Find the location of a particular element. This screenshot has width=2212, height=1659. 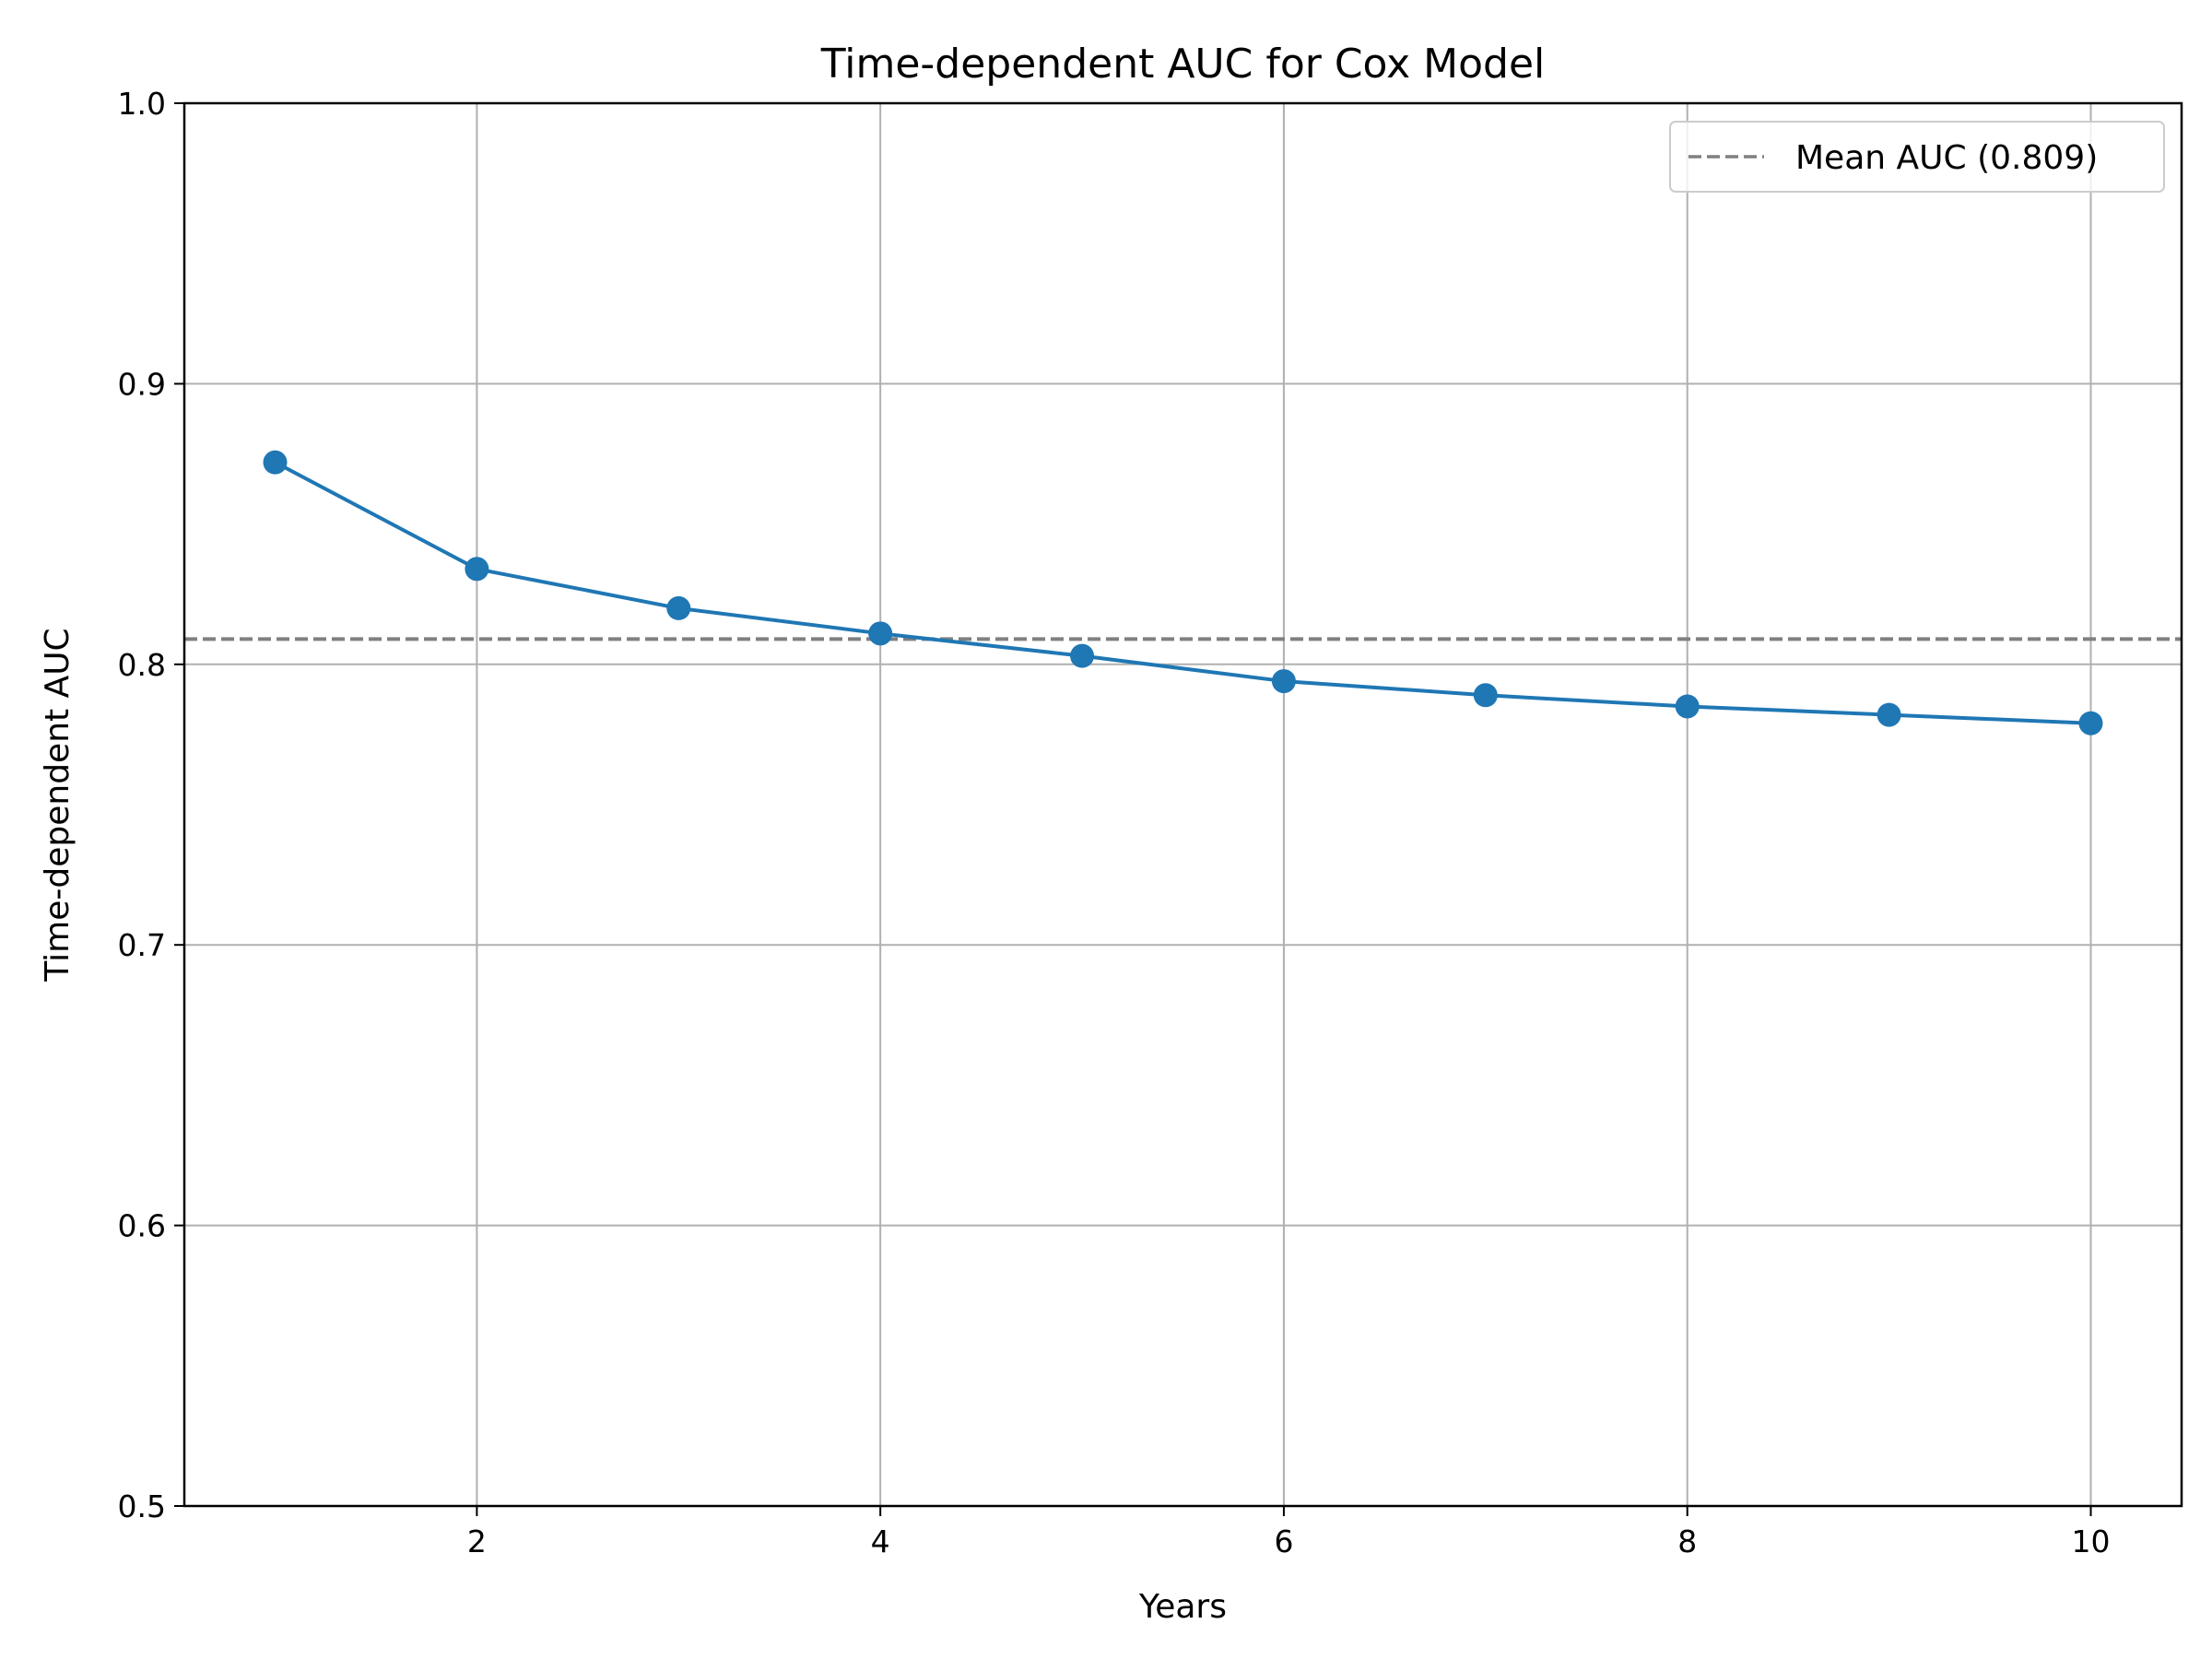

legend-box is located at coordinates (1917, 157).